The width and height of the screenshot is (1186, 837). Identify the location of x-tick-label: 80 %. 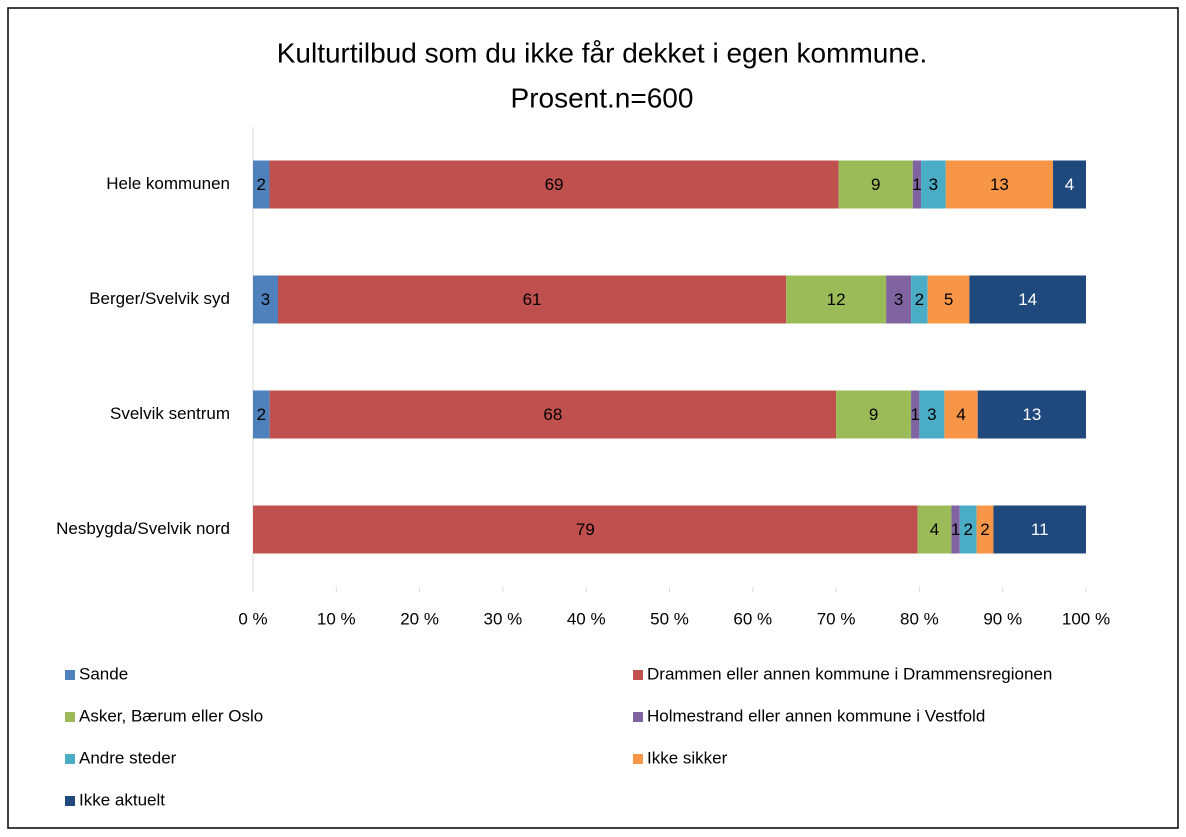
(919, 618).